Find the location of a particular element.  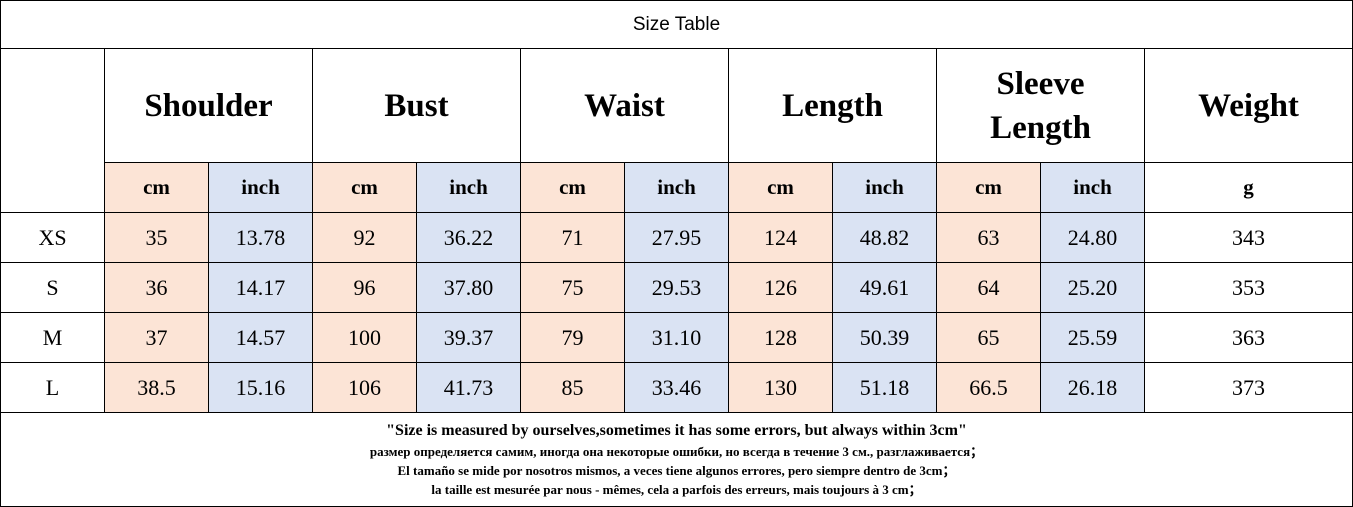

size-value: 66.5 is located at coordinates (988, 387).